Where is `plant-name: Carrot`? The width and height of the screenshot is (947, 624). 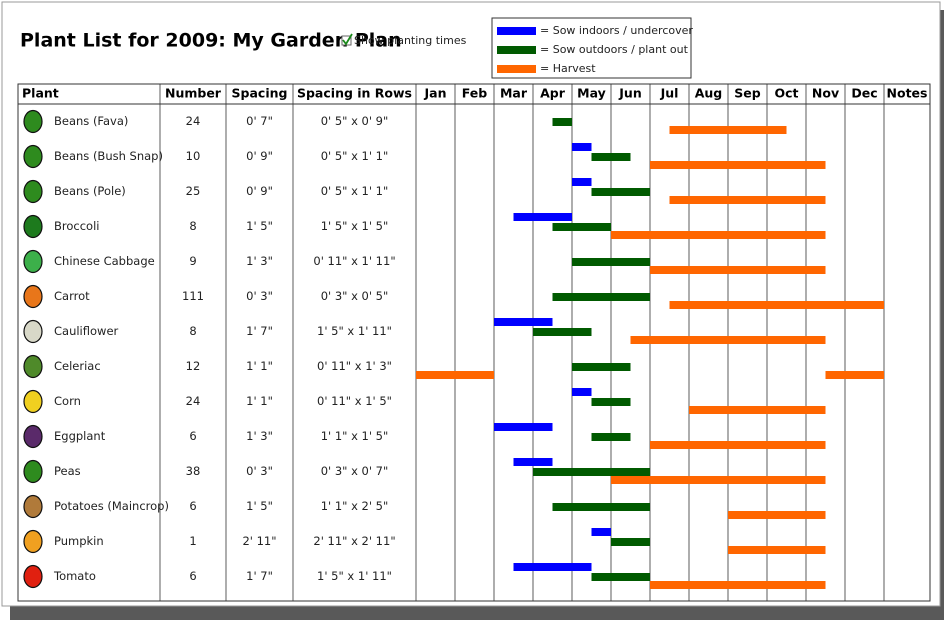
plant-name: Carrot is located at coordinates (72, 296).